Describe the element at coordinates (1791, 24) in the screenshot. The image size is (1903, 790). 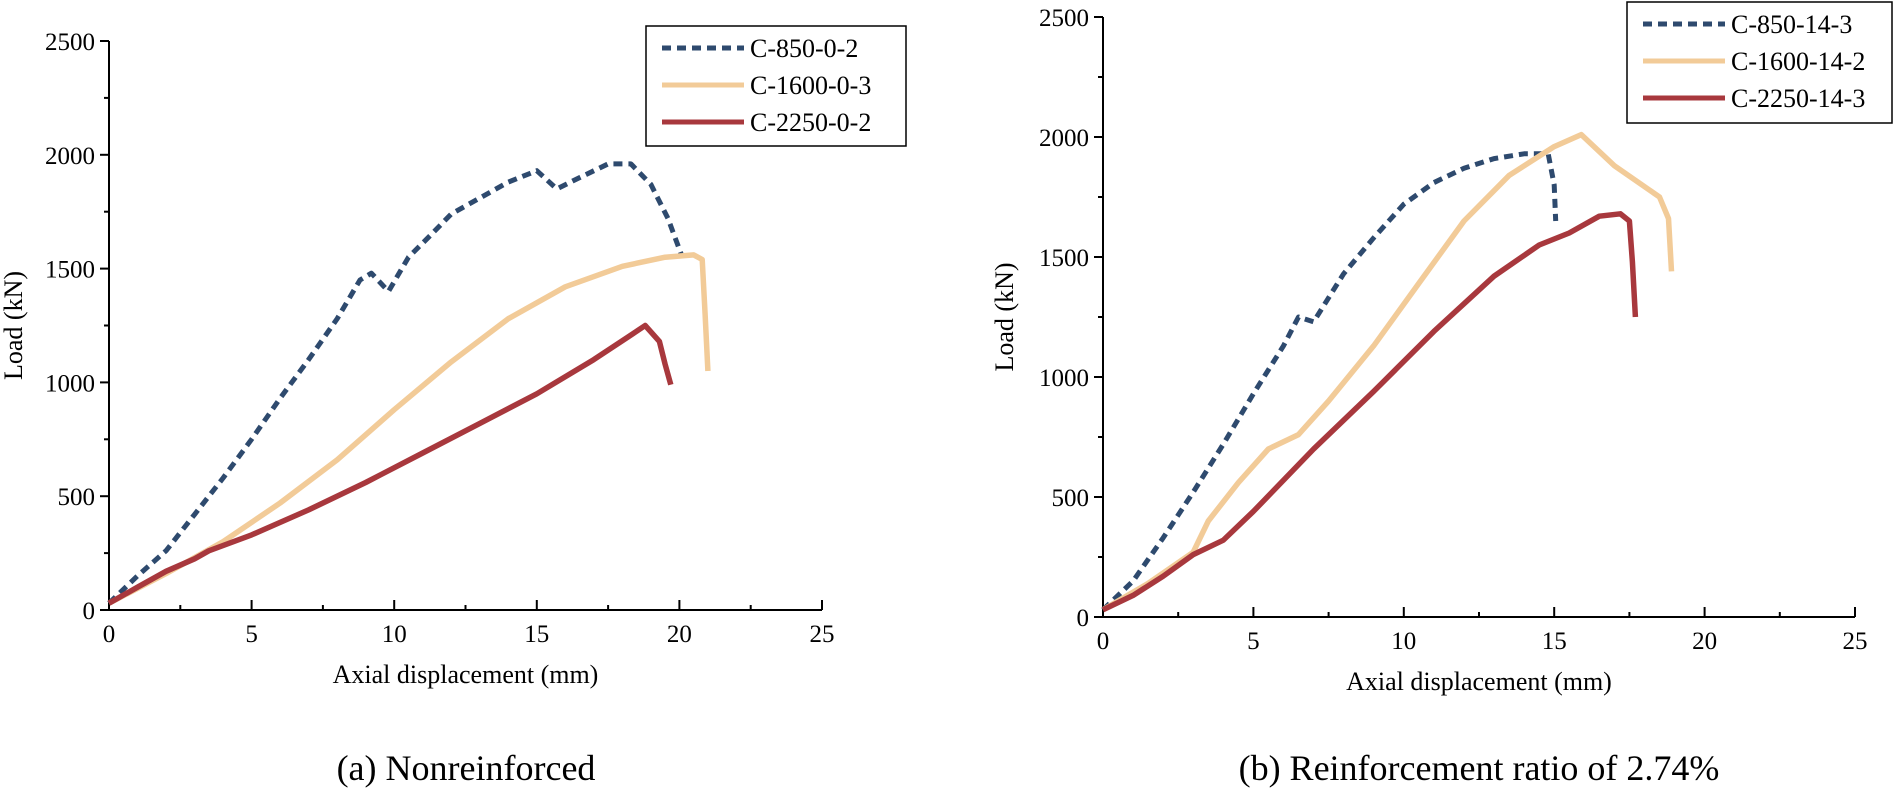
I see `legend-label: C-850-14-3` at that location.